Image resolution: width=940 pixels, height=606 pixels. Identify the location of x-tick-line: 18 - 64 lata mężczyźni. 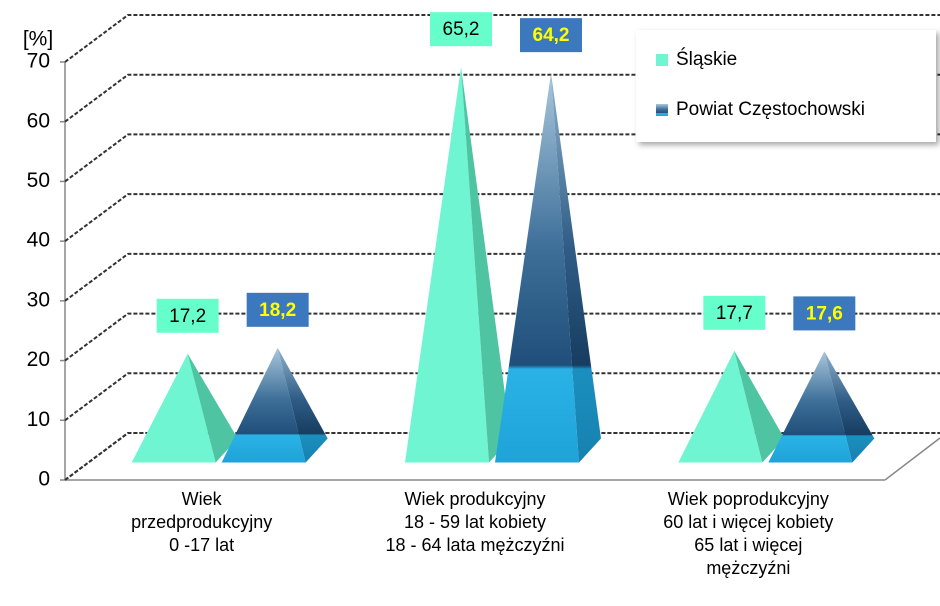
(474, 545).